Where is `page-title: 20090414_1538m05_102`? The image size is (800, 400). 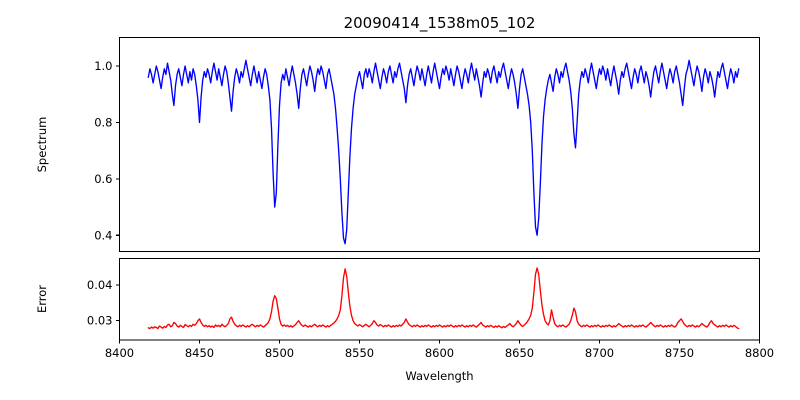
page-title: 20090414_1538m05_102 is located at coordinates (440, 23).